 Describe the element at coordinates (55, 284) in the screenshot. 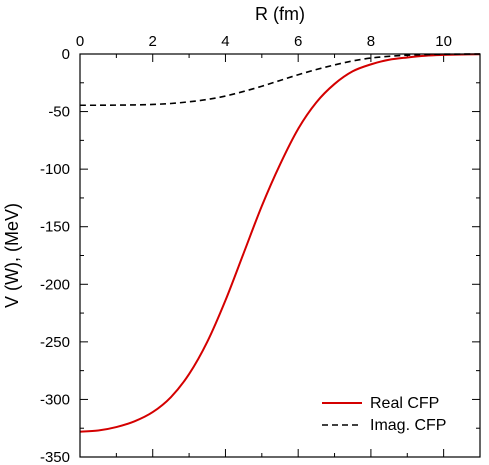

I see `y-tick-label: -200` at that location.